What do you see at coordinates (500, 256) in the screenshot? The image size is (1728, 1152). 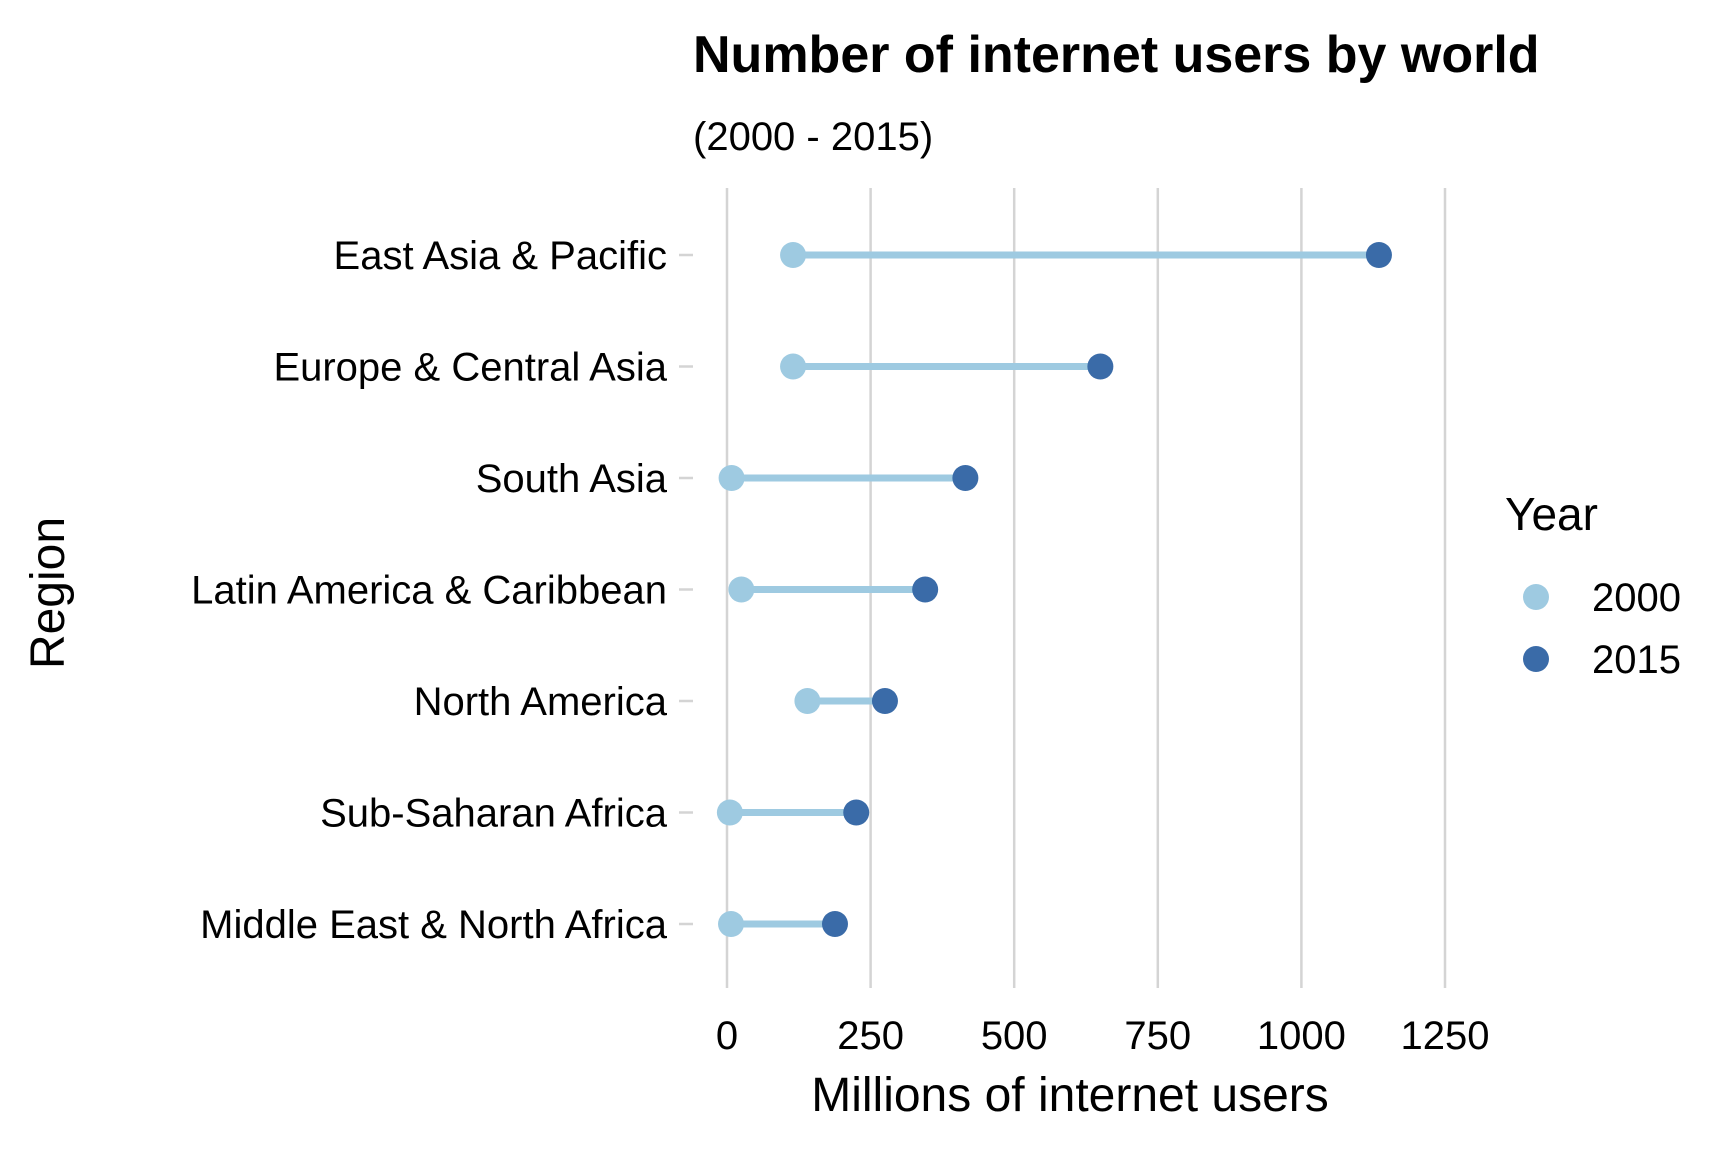 I see `y-tick-label: East Asia & Pacific` at bounding box center [500, 256].